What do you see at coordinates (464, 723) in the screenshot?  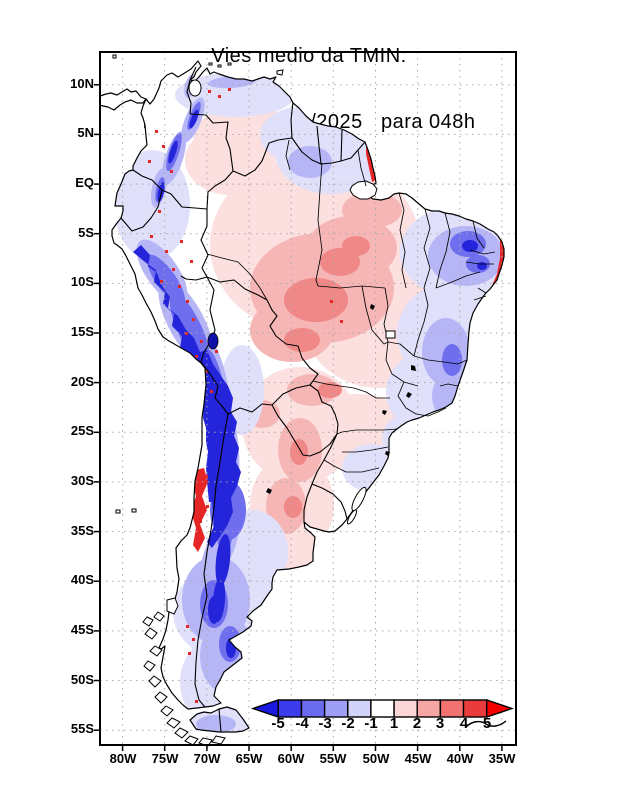 I see `colorbar-tick-label: 4` at bounding box center [464, 723].